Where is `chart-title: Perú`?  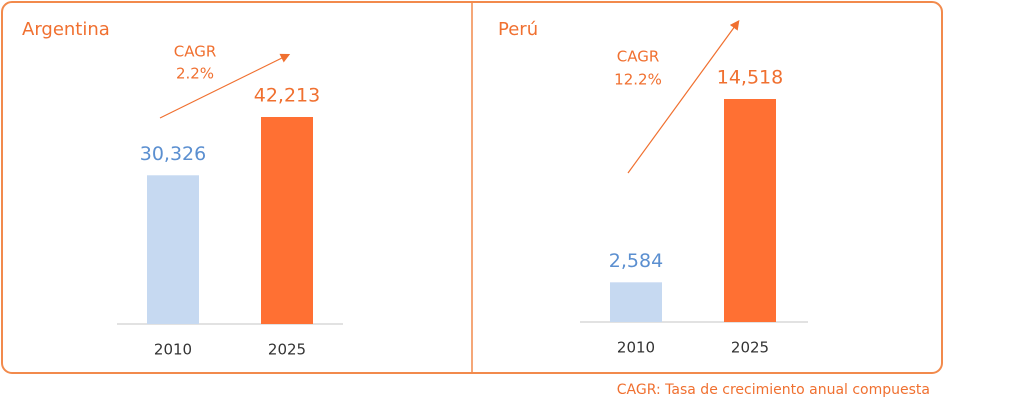 chart-title: Perú is located at coordinates (518, 29).